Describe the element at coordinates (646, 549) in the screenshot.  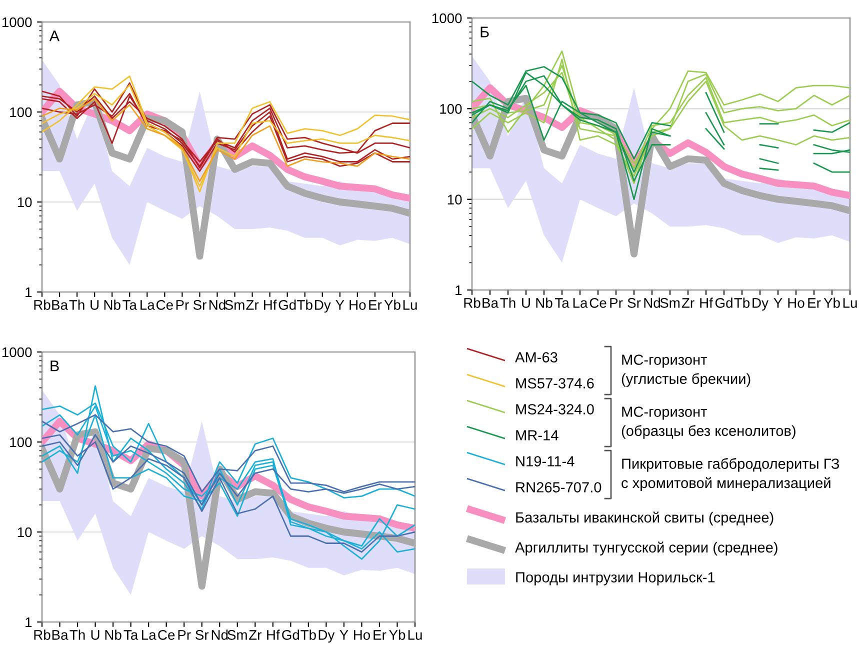
I see `legend-label: Аргиллиты тунгусской серии (среднее)` at that location.